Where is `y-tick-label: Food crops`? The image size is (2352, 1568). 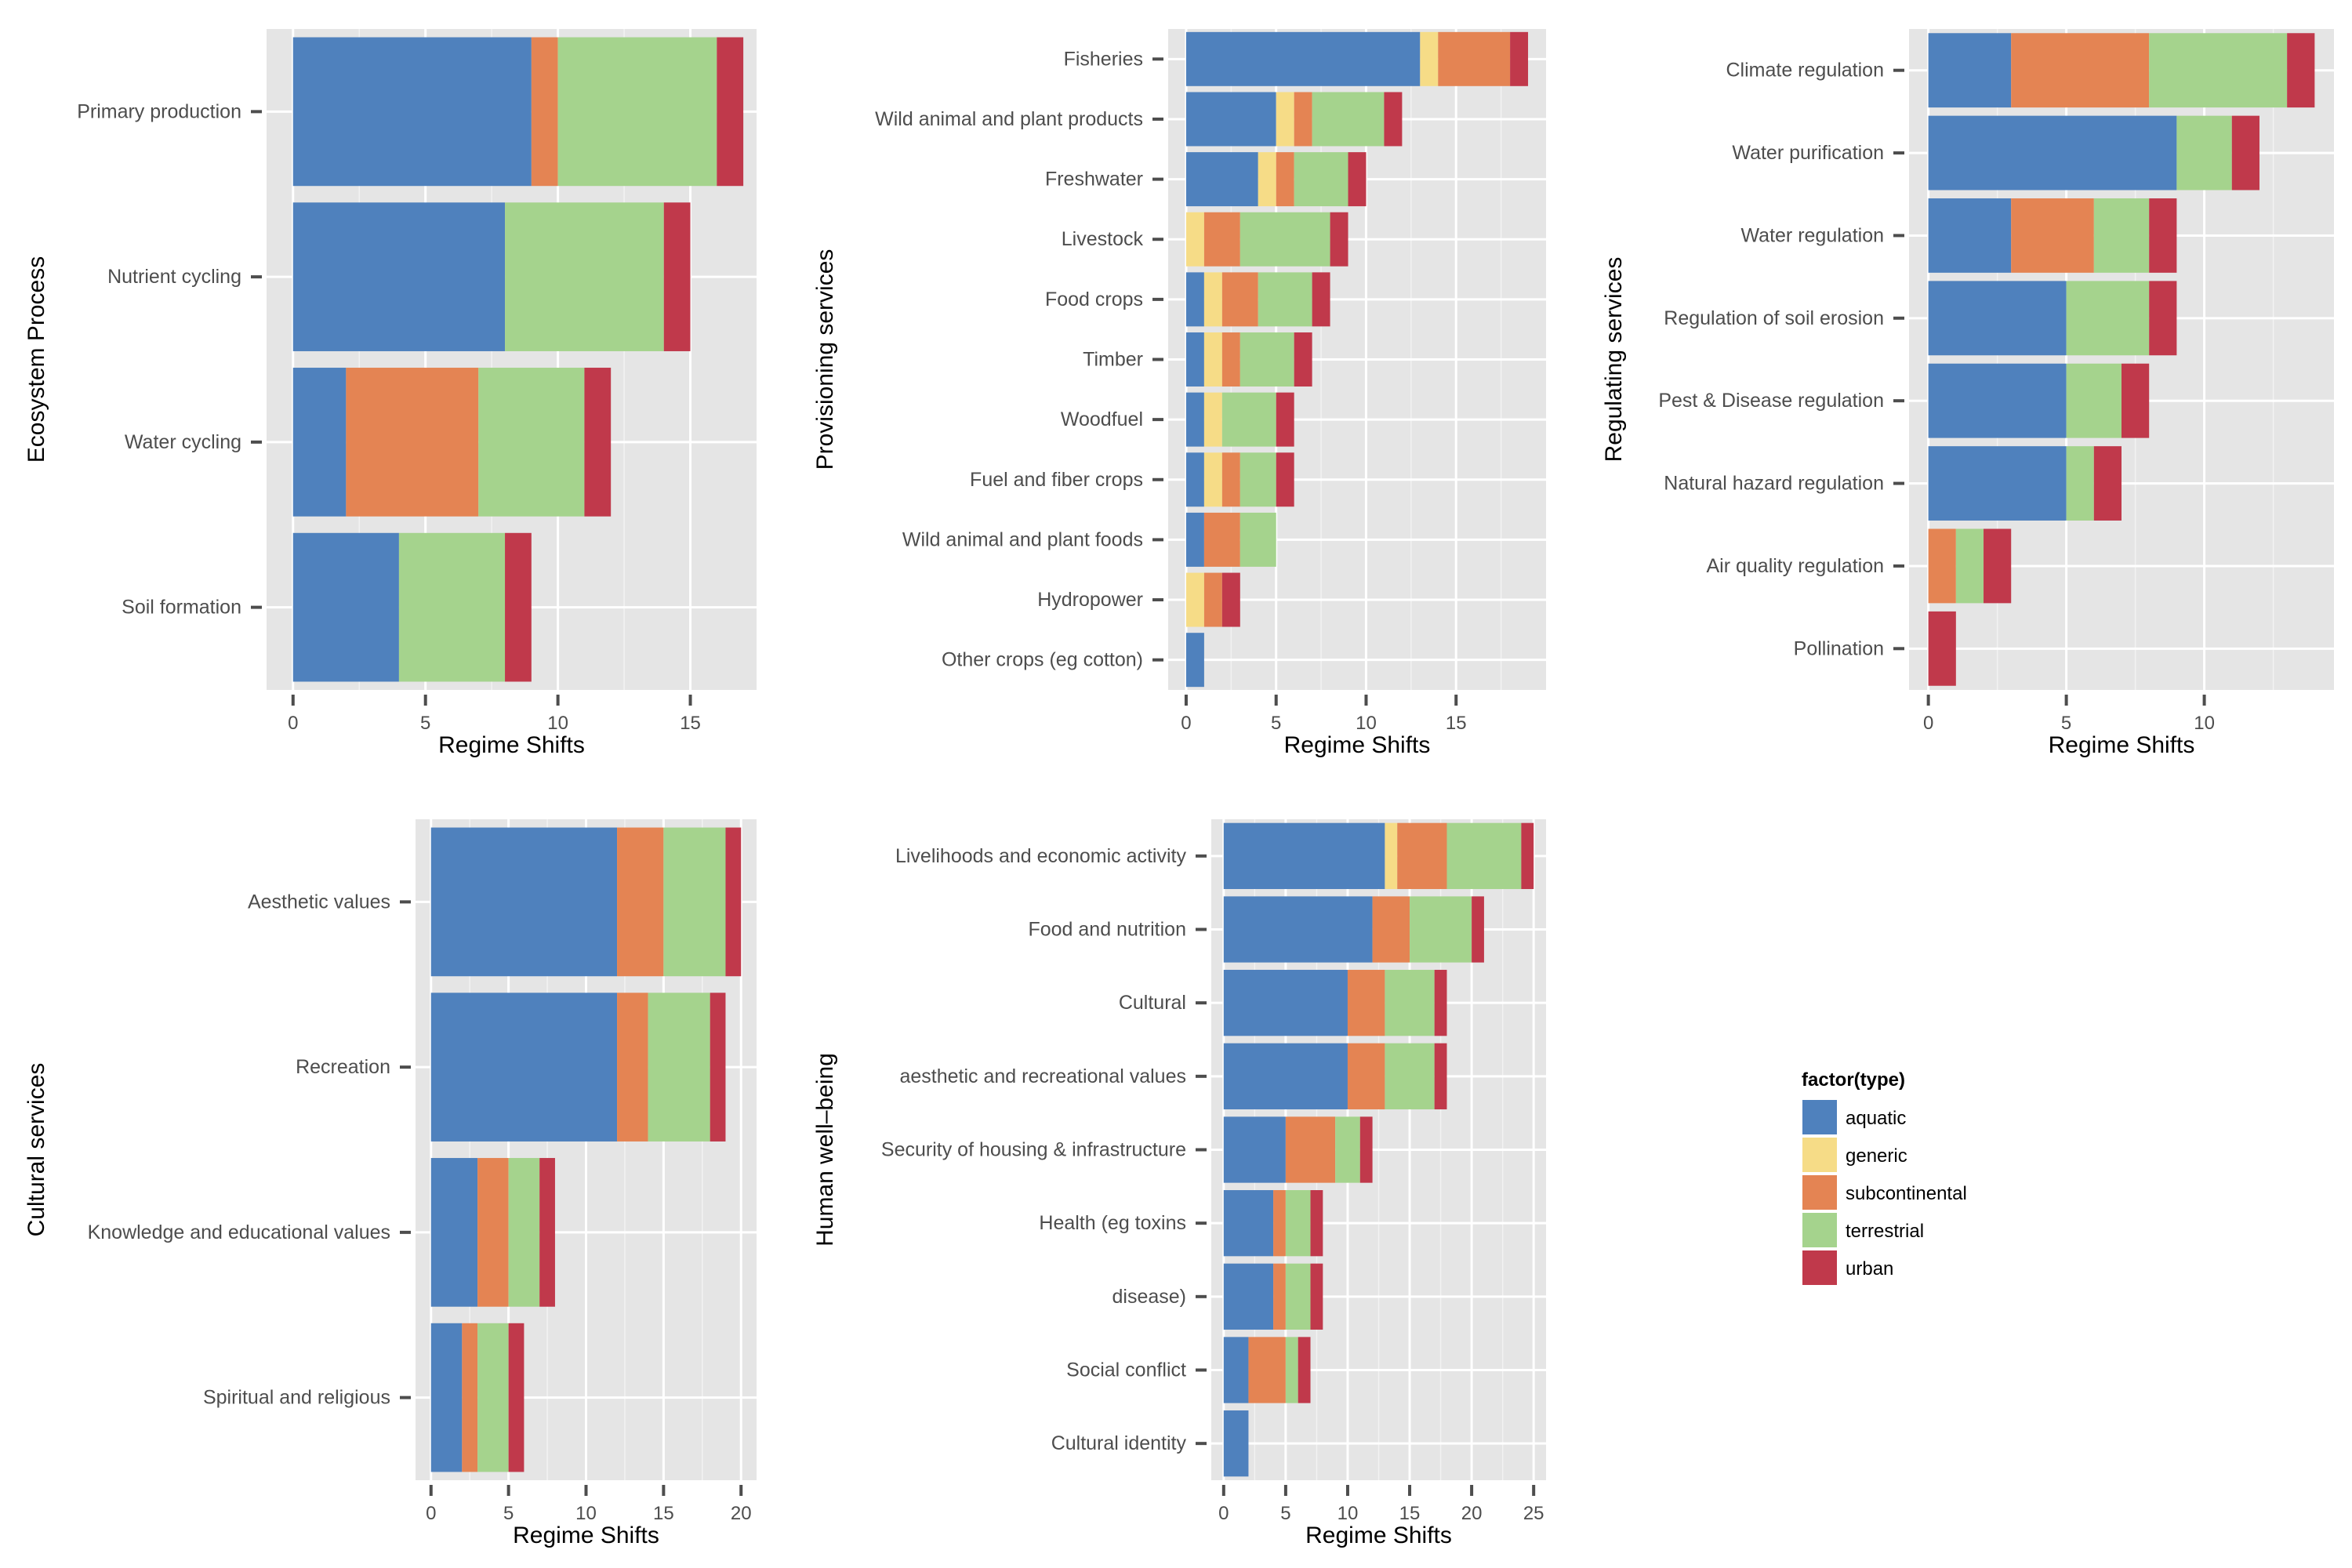
y-tick-label: Food crops is located at coordinates (1094, 299).